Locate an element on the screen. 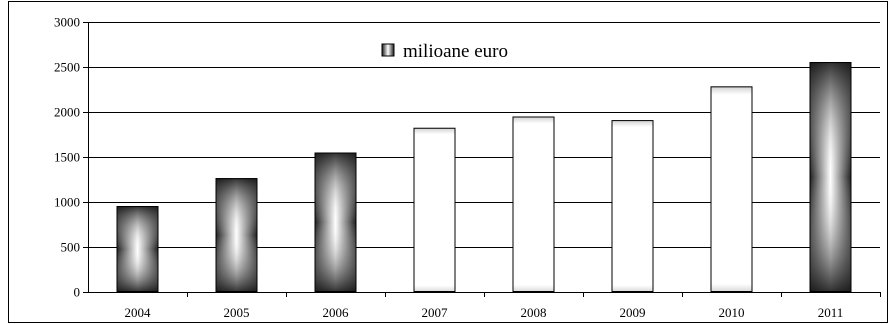 Image resolution: width=889 pixels, height=324 pixels. y-tick-label: 2000 is located at coordinates (67, 112).